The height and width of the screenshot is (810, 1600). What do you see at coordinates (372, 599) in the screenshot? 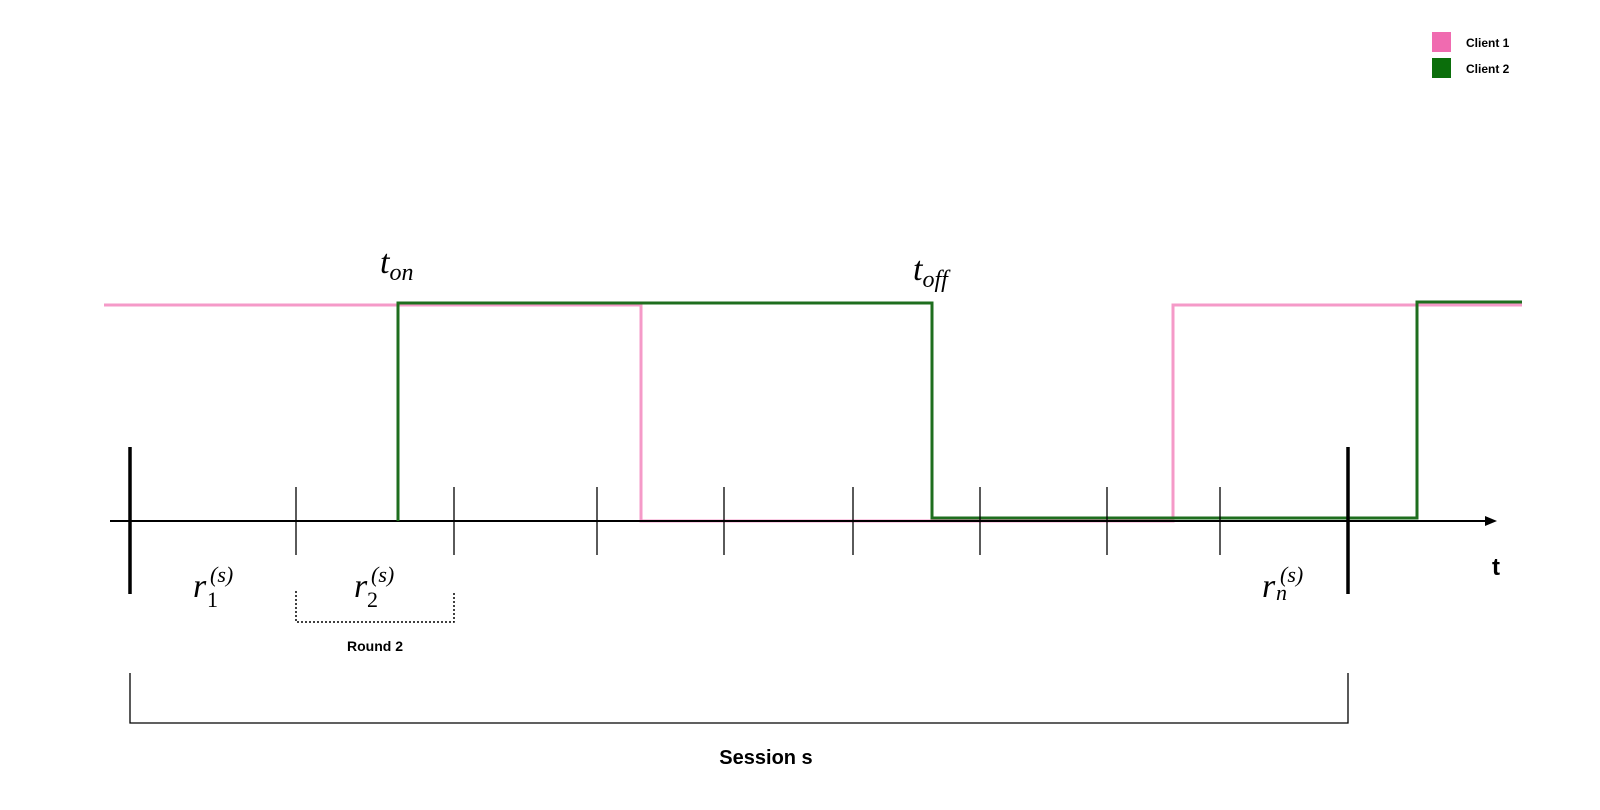
I see `svg-text: 2` at bounding box center [372, 599].